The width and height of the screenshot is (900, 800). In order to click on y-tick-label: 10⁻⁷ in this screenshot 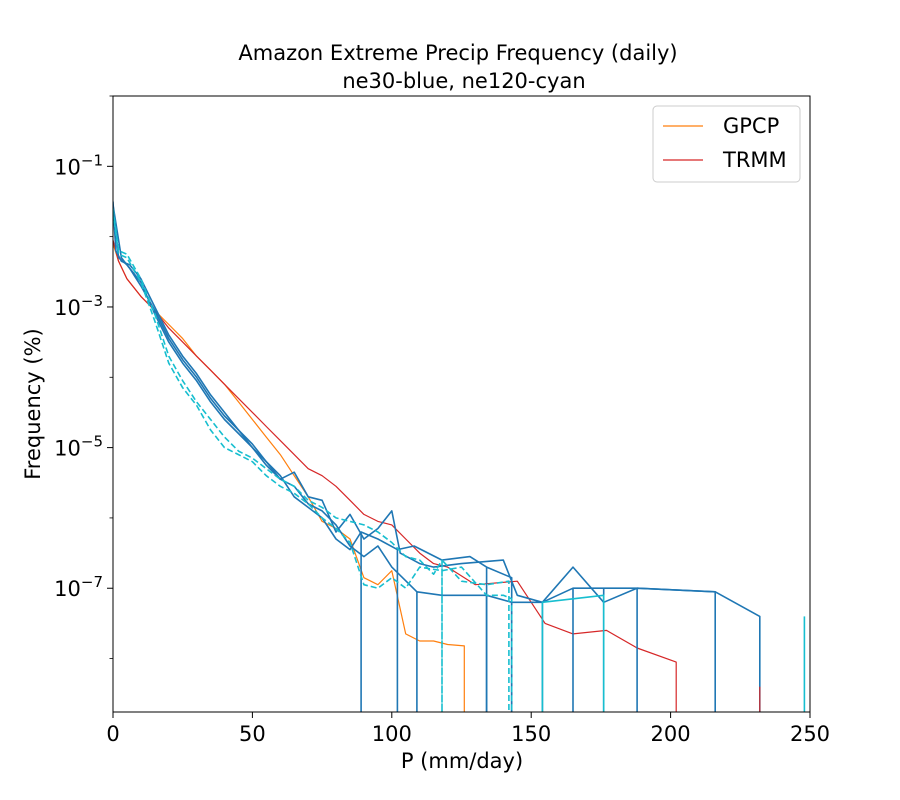, I will do `click(78, 587)`.